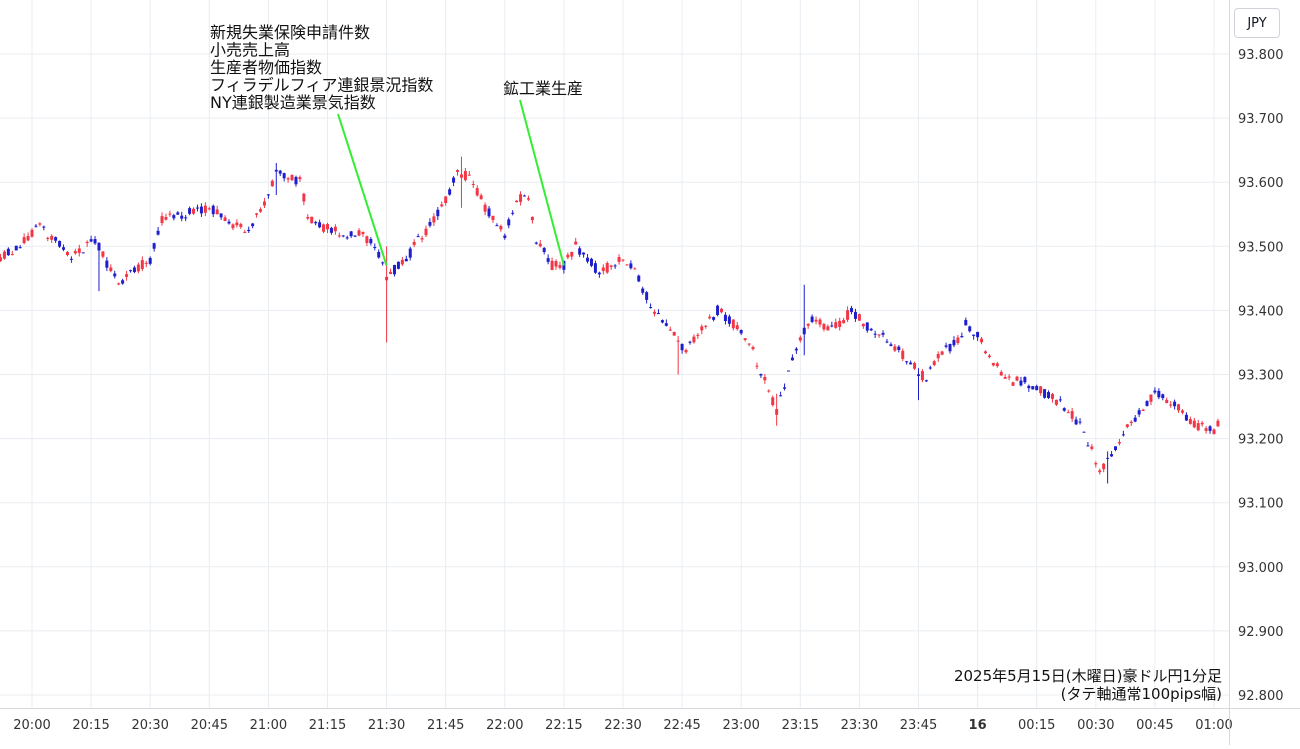 The image size is (1300, 749). I want to click on y-tick-label: 93.000, so click(1261, 568).